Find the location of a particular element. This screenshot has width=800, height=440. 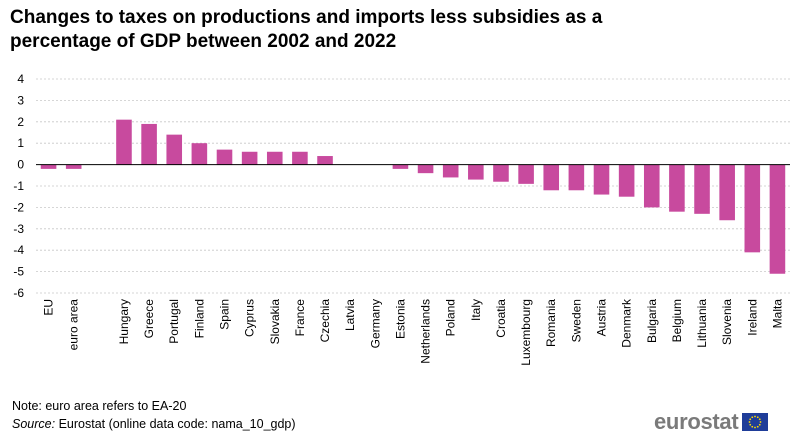

y-tick-label: -1 is located at coordinates (18, 186).